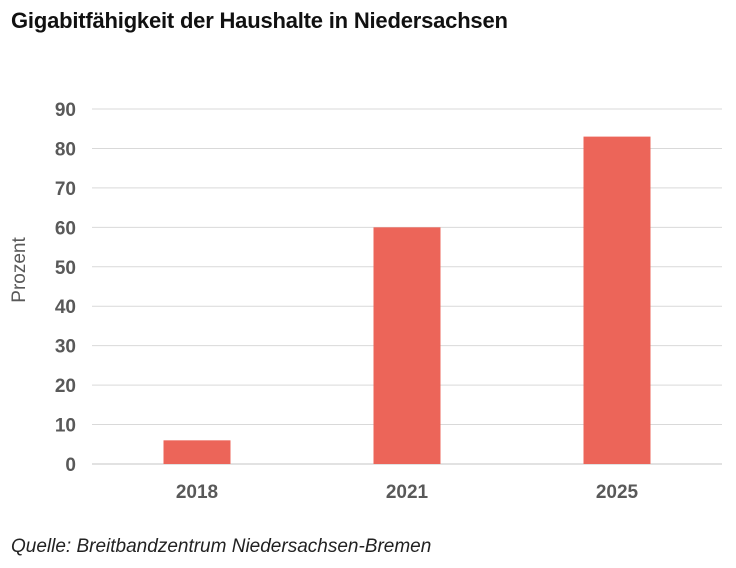  I want to click on y-tick-label: 20, so click(65, 386).